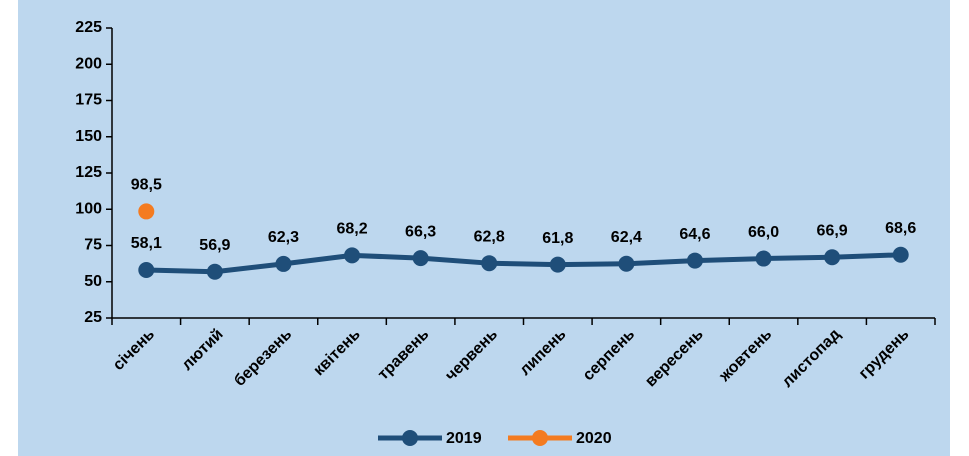 Image resolution: width=969 pixels, height=456 pixels. What do you see at coordinates (88, 136) in the screenshot?
I see `y-tick-label: 150` at bounding box center [88, 136].